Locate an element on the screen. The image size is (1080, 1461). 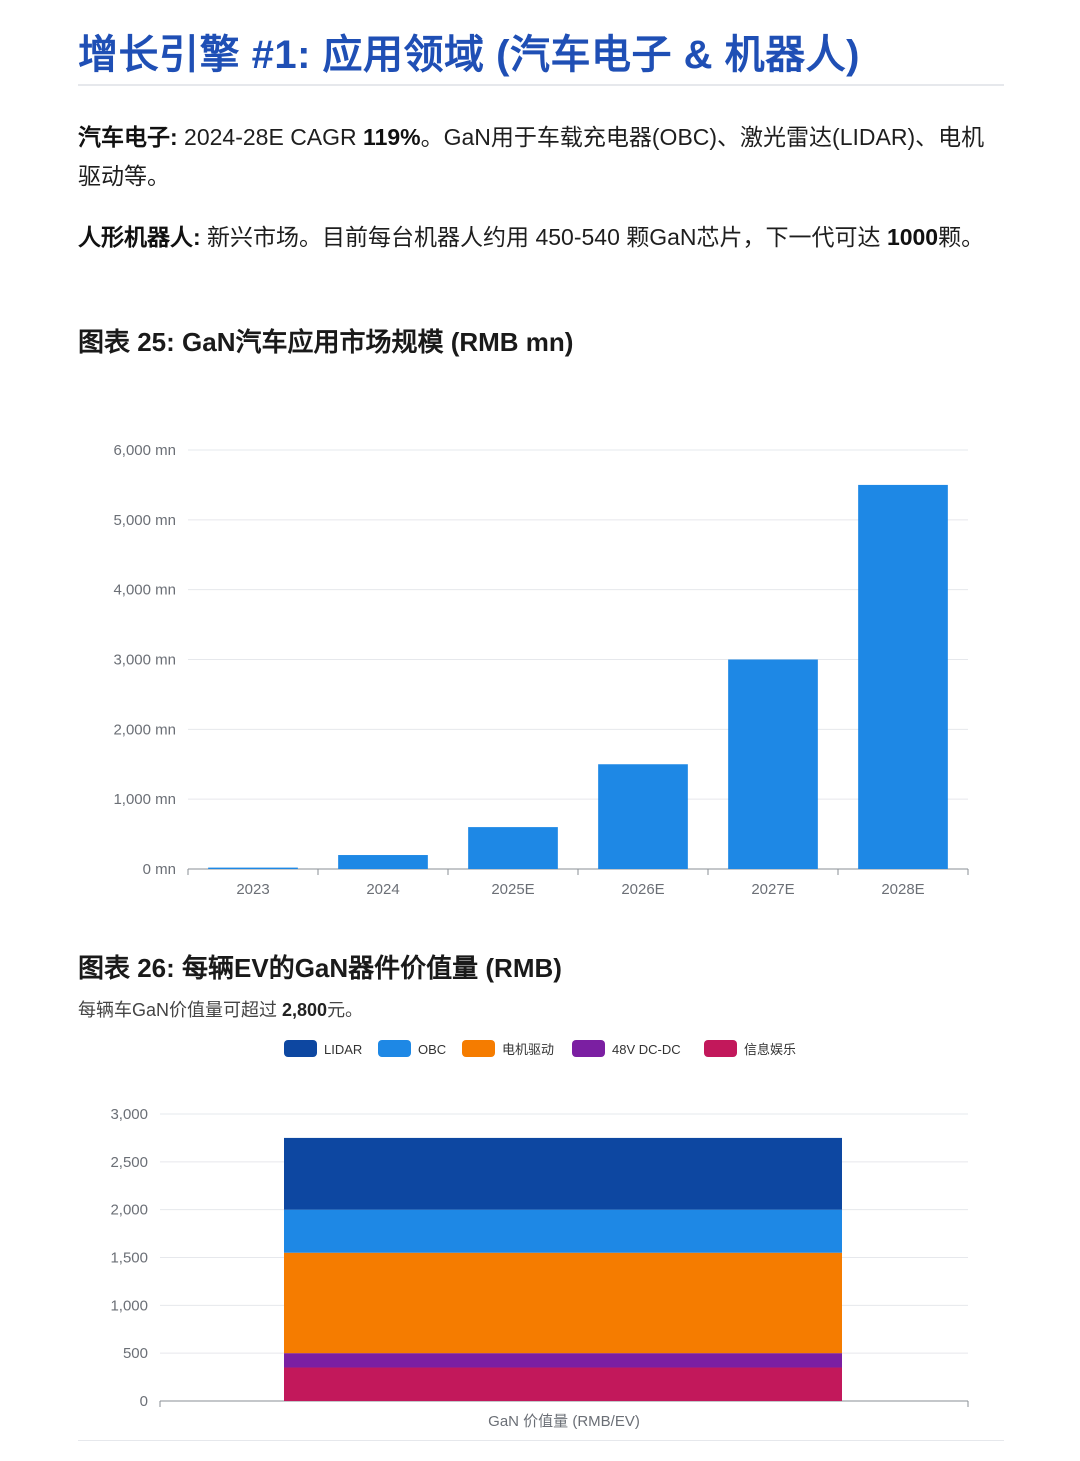
x-tick-label: 2024 is located at coordinates (382, 889).